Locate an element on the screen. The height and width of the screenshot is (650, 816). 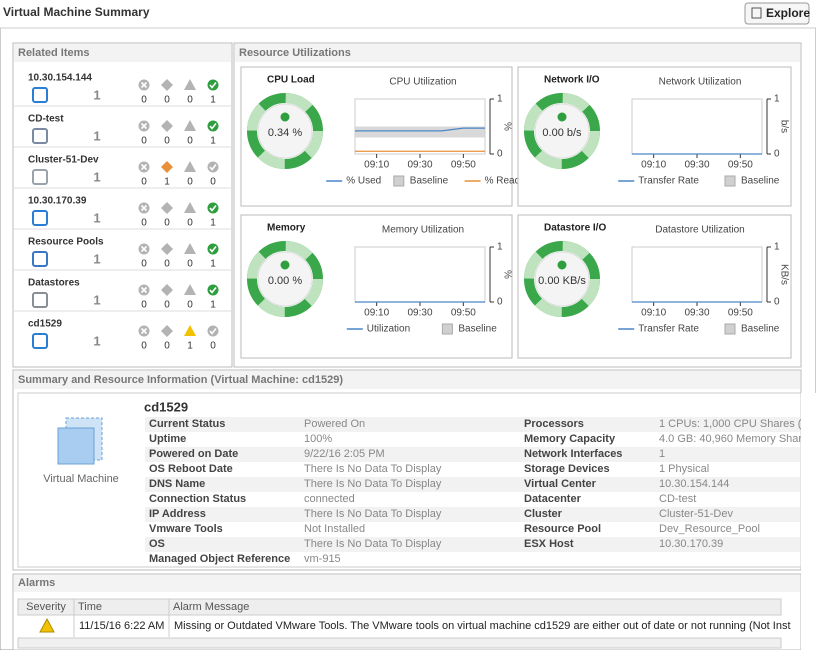
header-bar is located at coordinates (408, 14).